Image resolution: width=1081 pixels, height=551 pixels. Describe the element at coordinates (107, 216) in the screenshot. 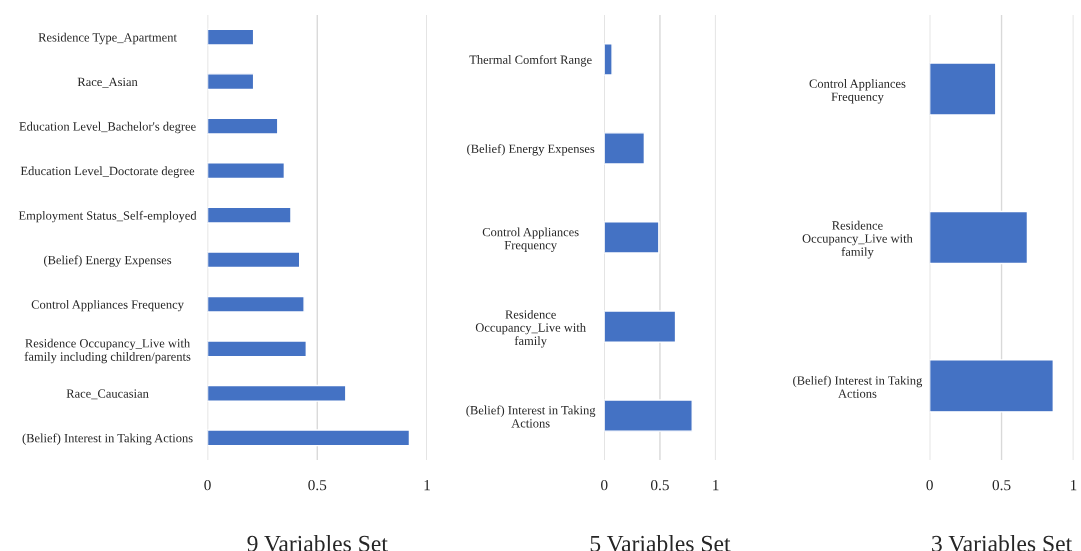

I see `y-tick-label: Employment Status_Self-employed` at that location.